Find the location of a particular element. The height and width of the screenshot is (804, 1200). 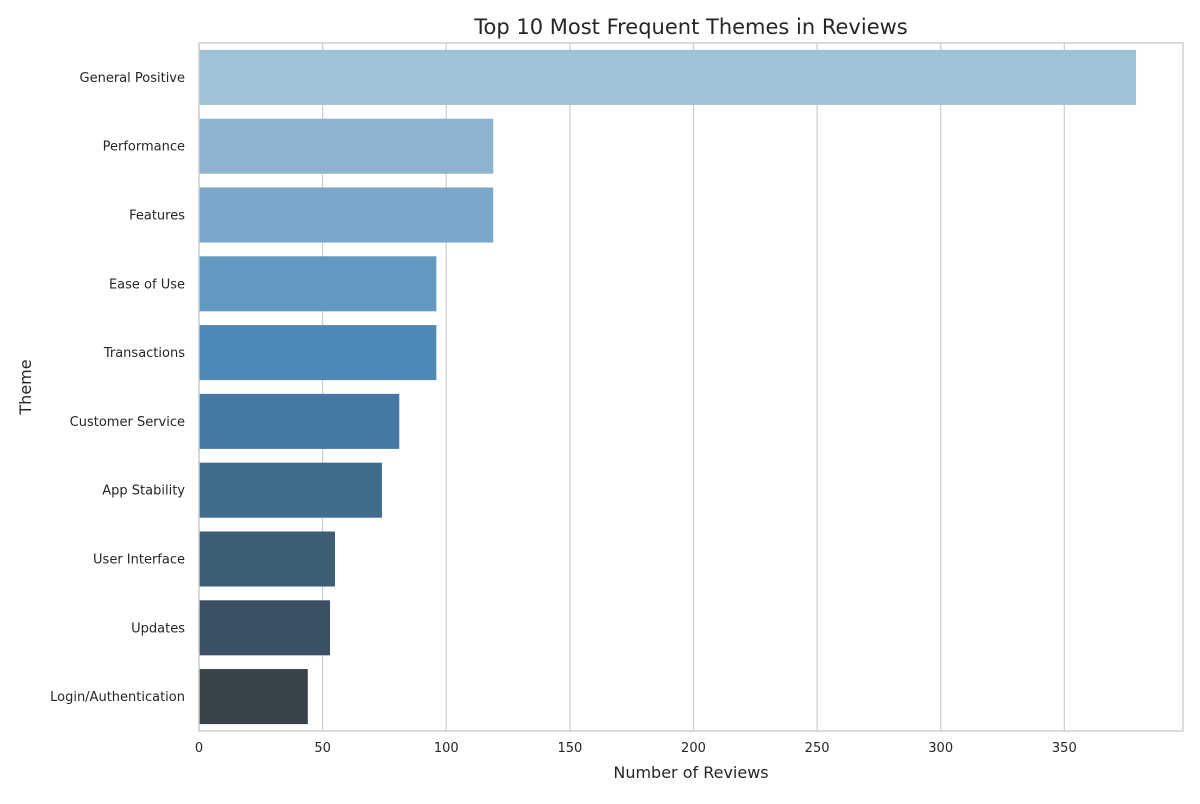

bar-general-positive is located at coordinates (668, 77).